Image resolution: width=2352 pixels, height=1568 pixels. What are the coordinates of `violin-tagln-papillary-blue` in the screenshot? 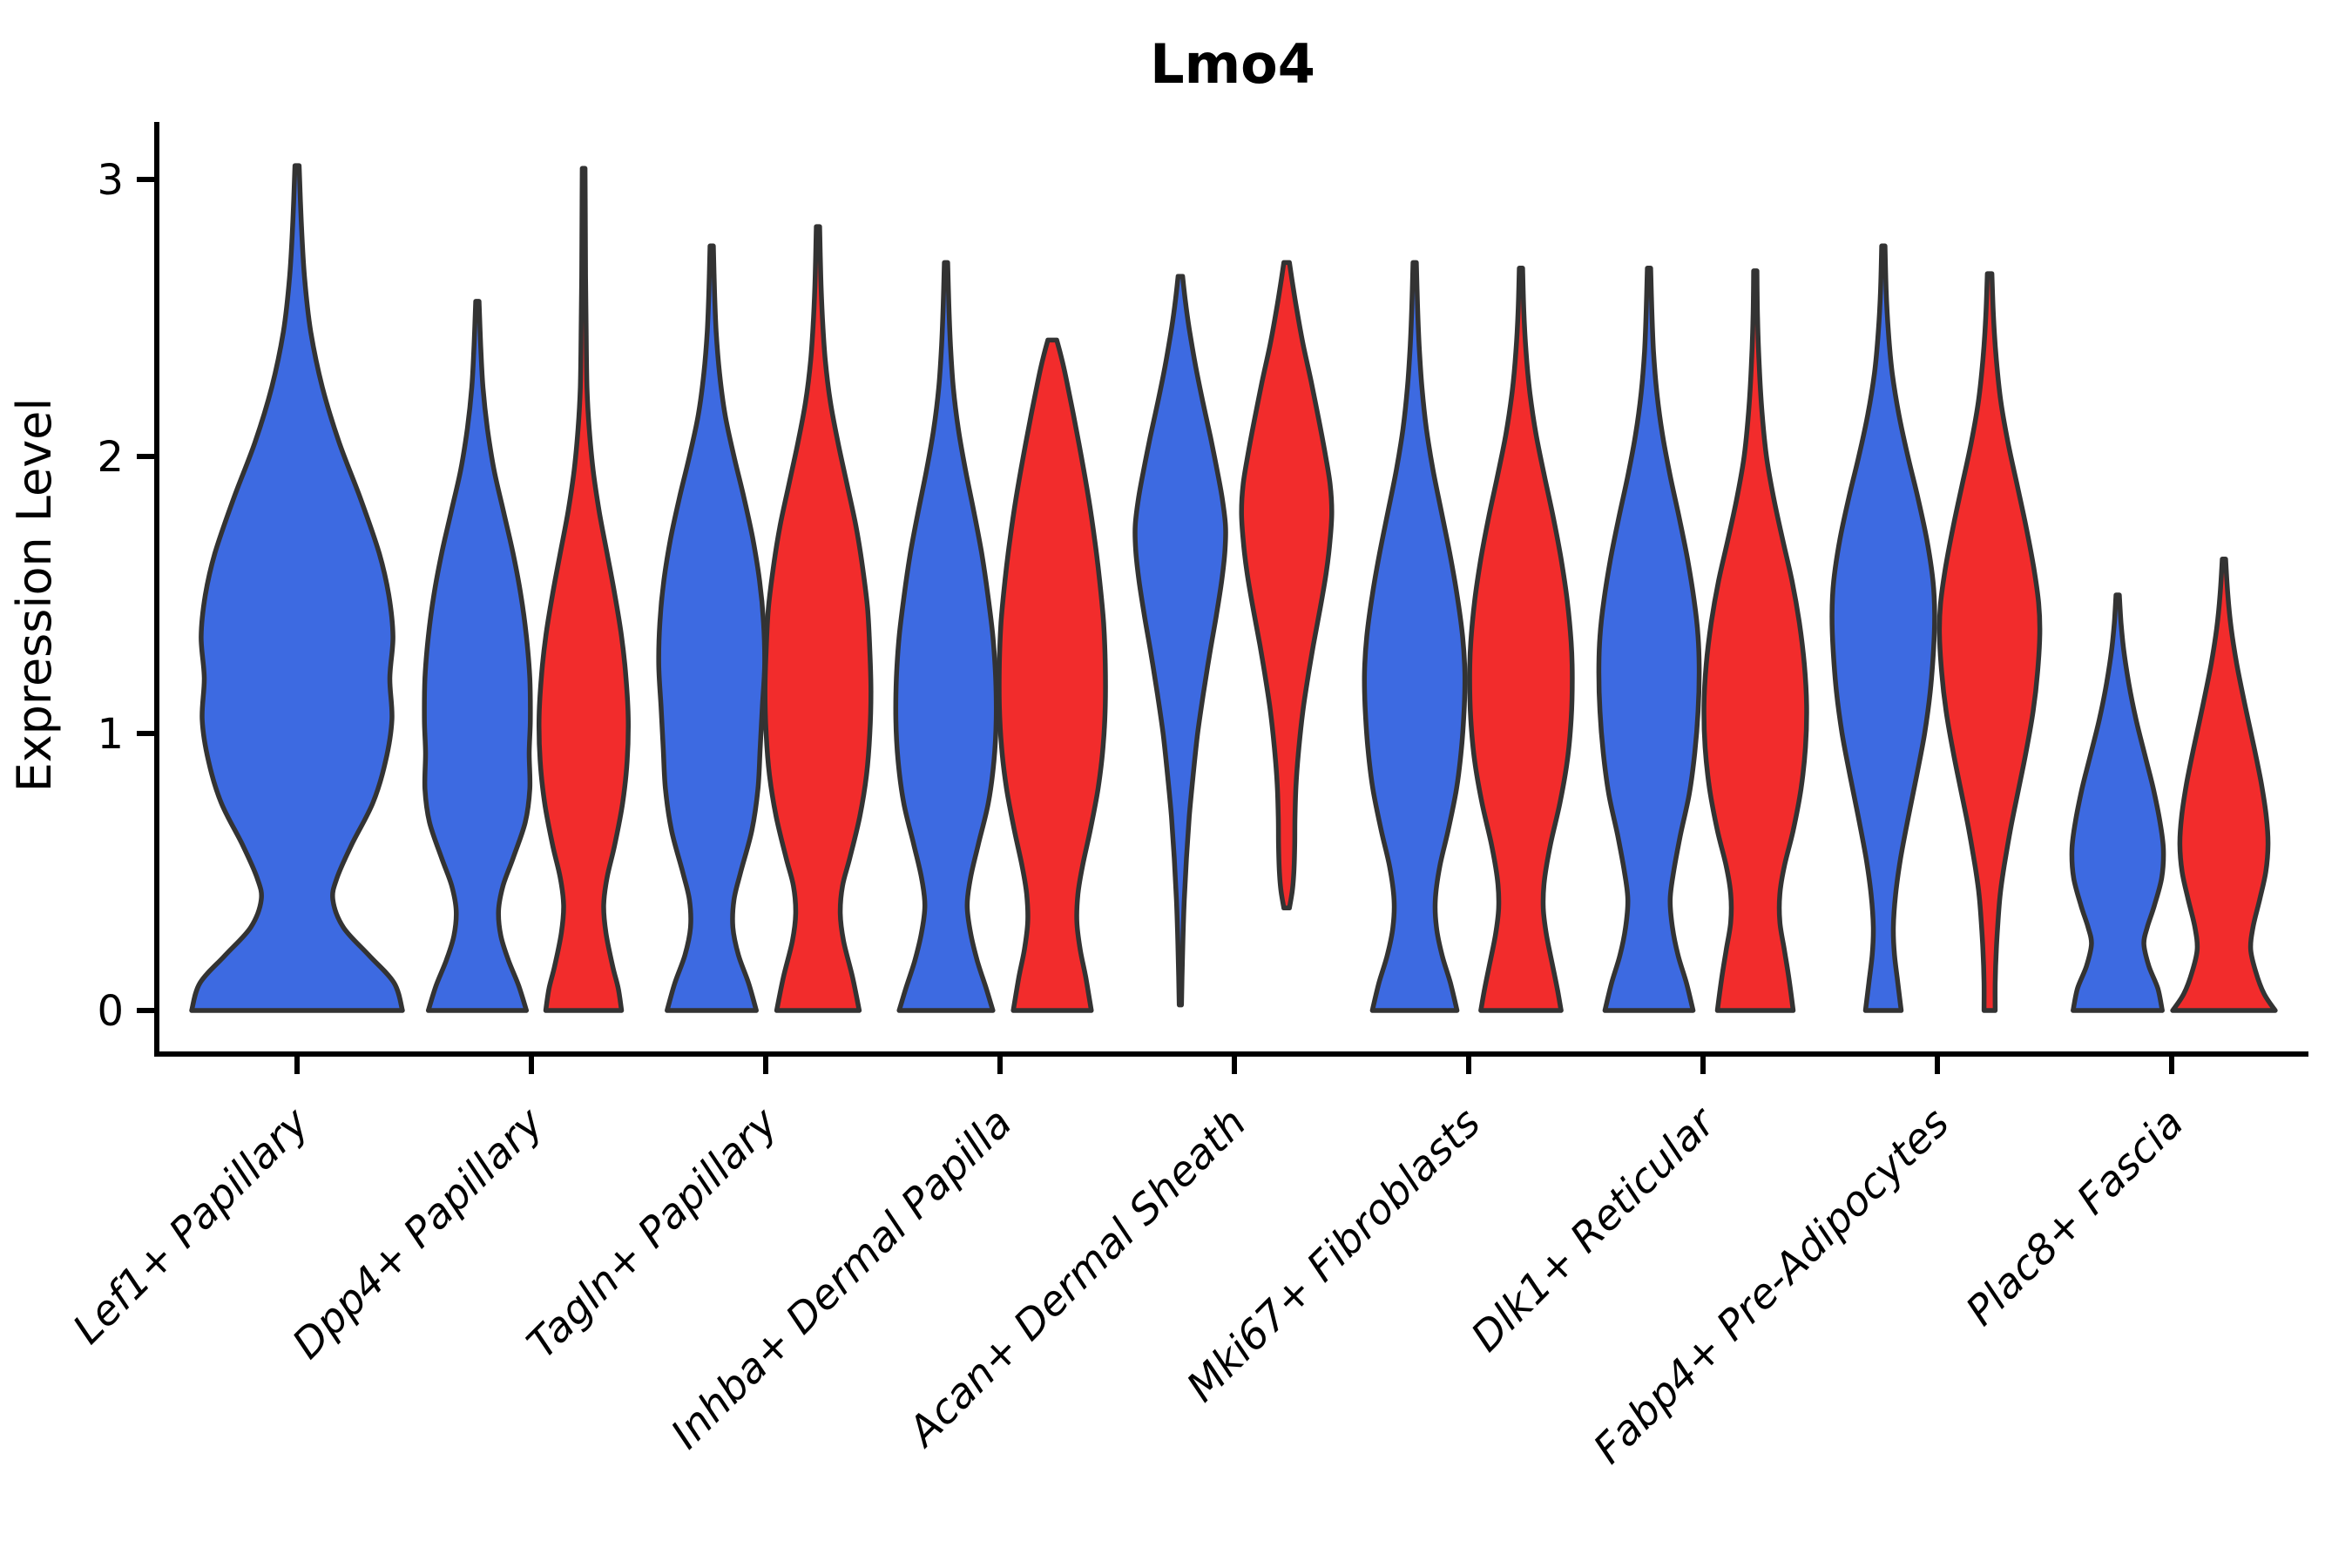 It's located at (711, 628).